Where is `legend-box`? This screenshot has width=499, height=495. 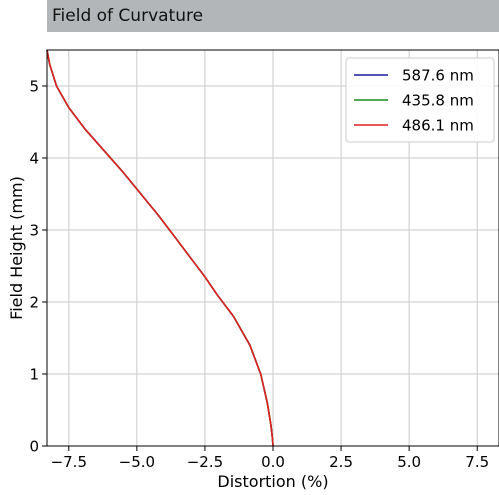
legend-box is located at coordinates (420, 100).